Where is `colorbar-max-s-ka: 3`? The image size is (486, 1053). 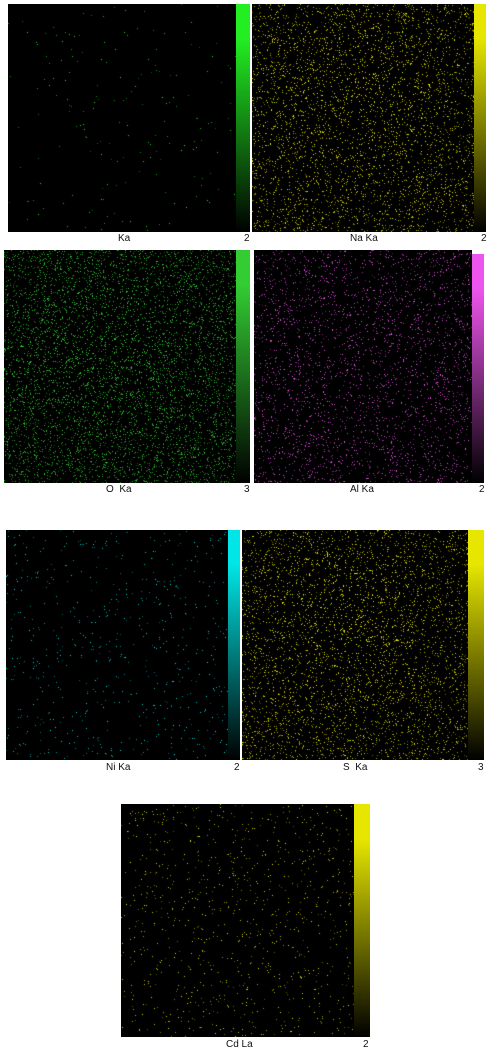 colorbar-max-s-ka: 3 is located at coordinates (481, 767).